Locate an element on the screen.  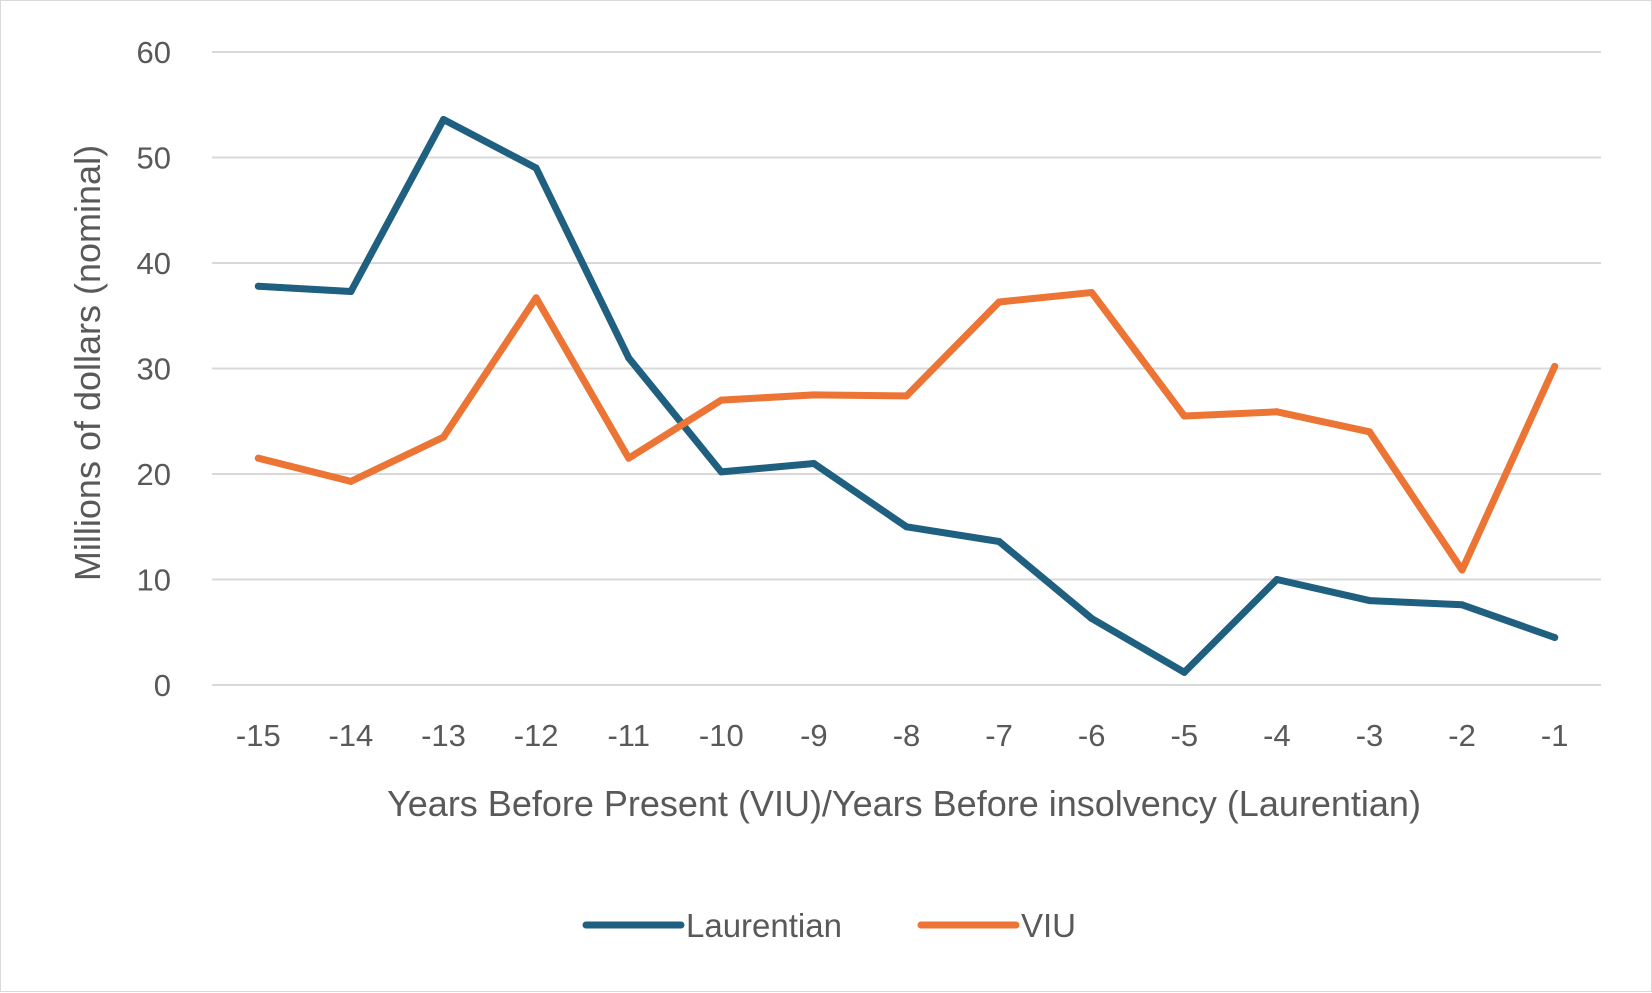
x-tick-label: -5 is located at coordinates (1185, 735).